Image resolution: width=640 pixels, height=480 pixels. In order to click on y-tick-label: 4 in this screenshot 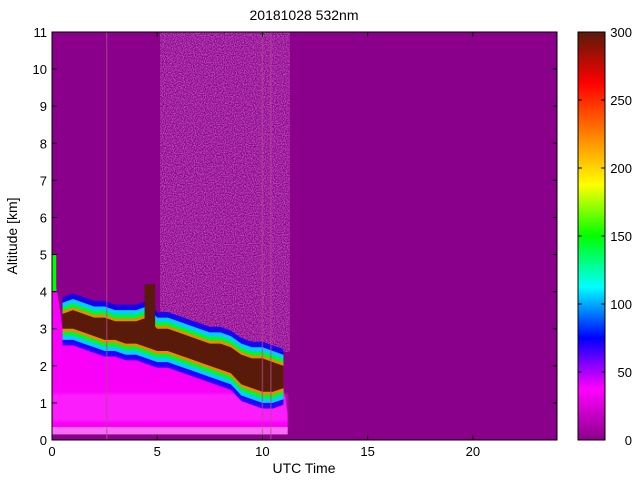, I will do `click(43, 292)`.